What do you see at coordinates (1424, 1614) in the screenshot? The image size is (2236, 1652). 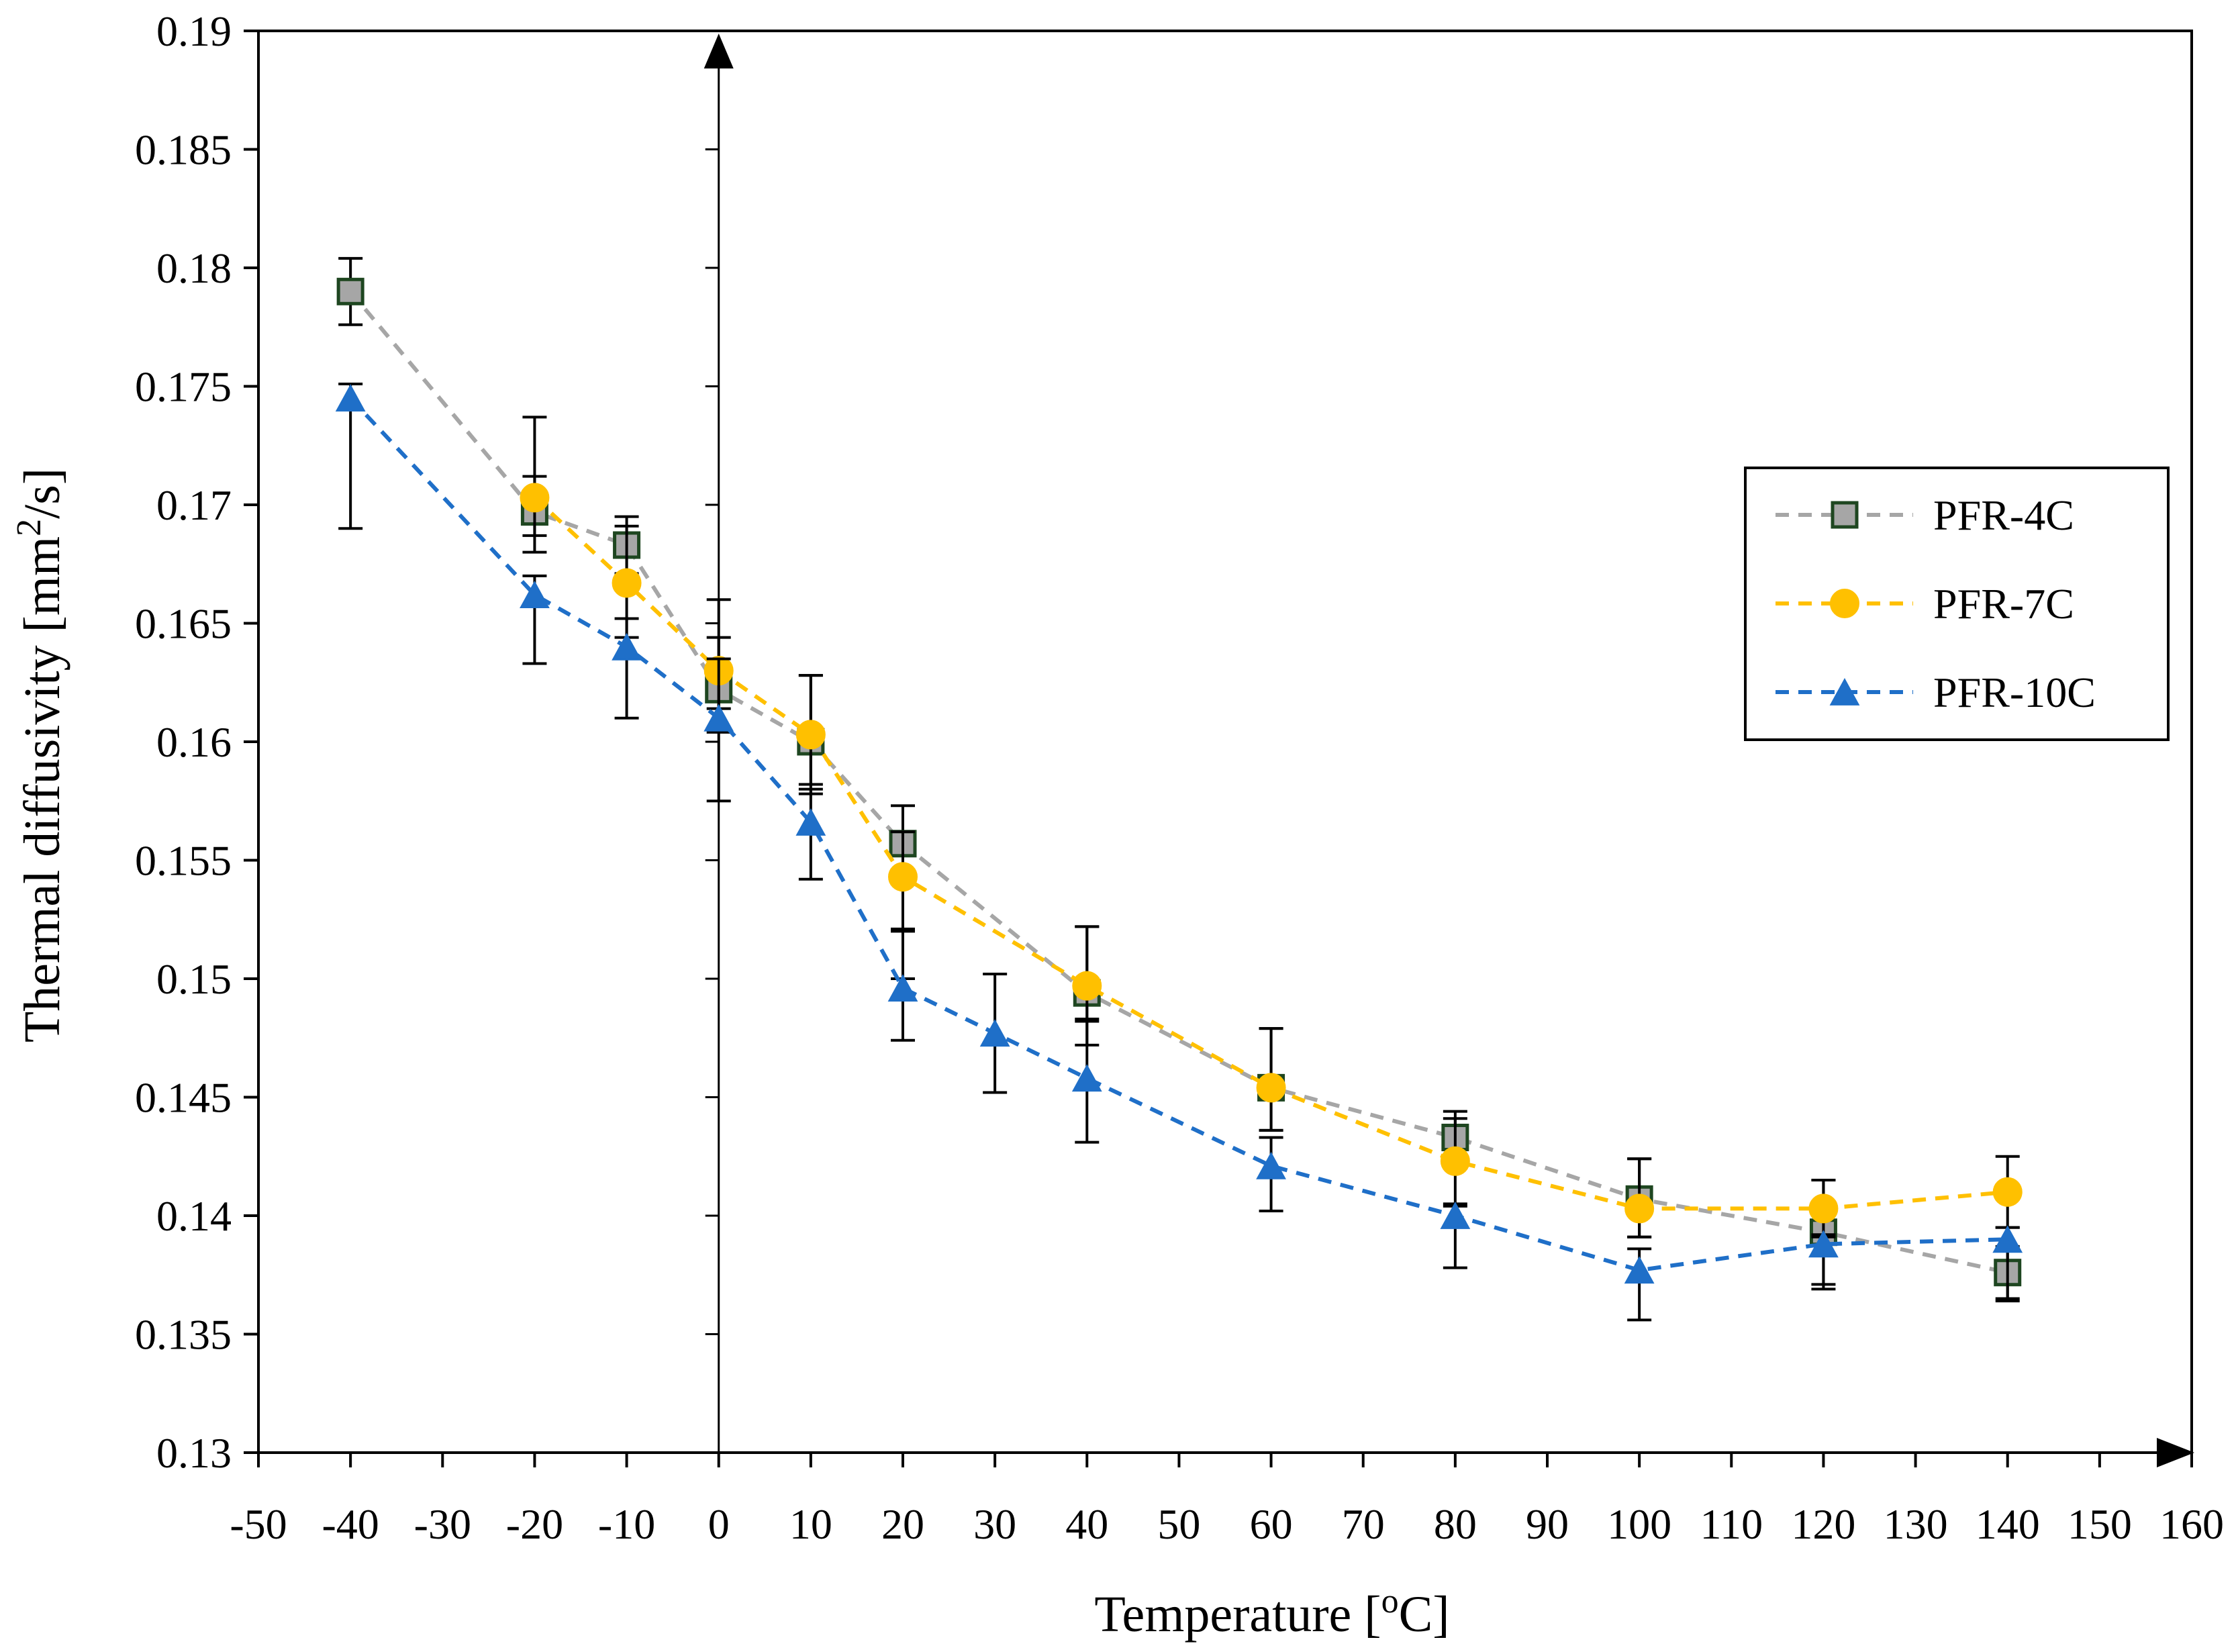 I see `x-axis-title-end: C]` at bounding box center [1424, 1614].